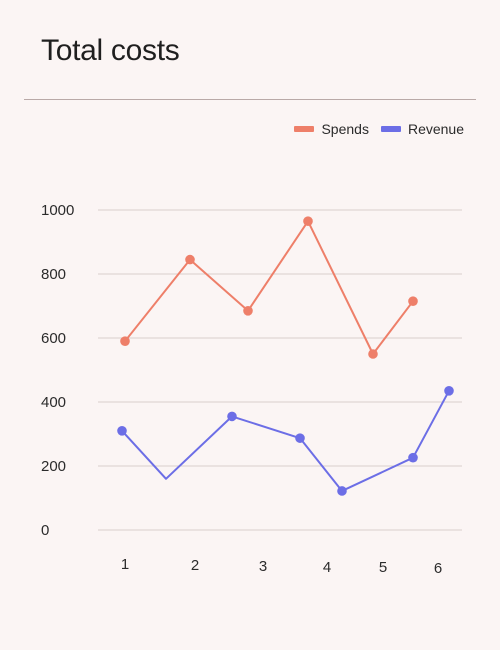 The width and height of the screenshot is (500, 650). I want to click on chart-title: Total costs, so click(110, 50).